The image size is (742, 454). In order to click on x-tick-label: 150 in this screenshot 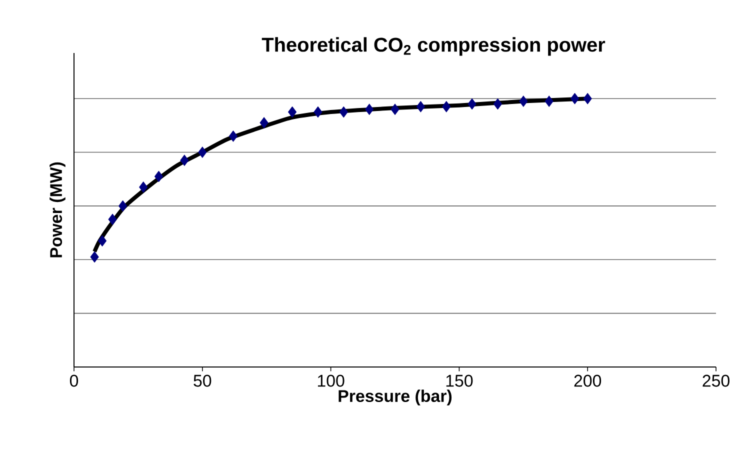, I will do `click(459, 380)`.